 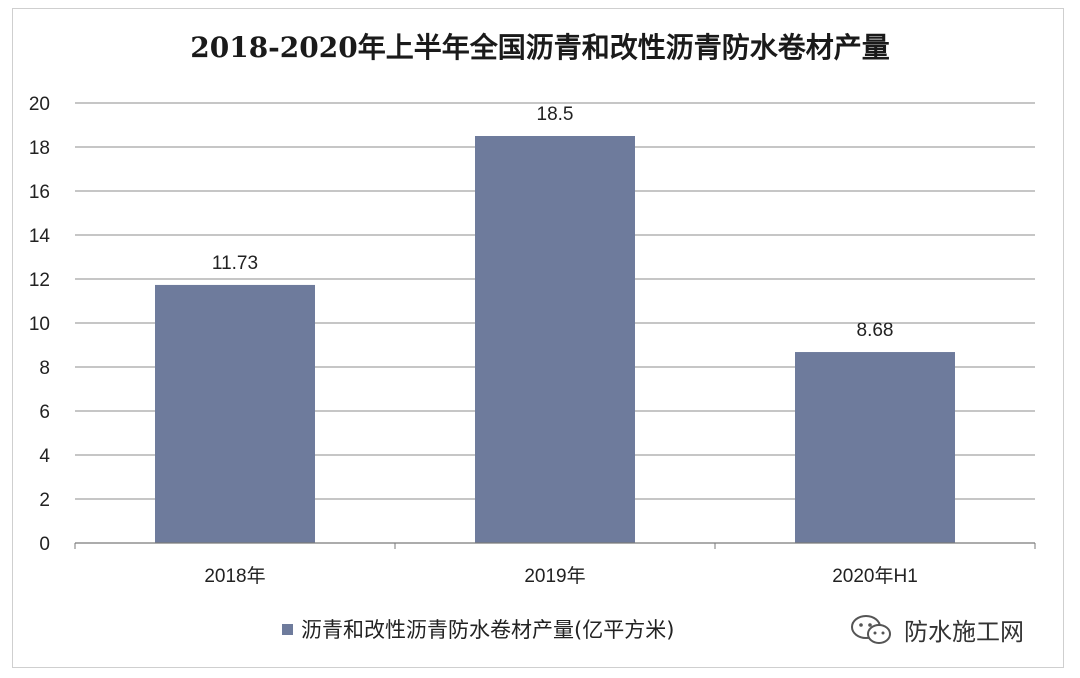 What do you see at coordinates (871, 629) in the screenshot?
I see `wechat-icon` at bounding box center [871, 629].